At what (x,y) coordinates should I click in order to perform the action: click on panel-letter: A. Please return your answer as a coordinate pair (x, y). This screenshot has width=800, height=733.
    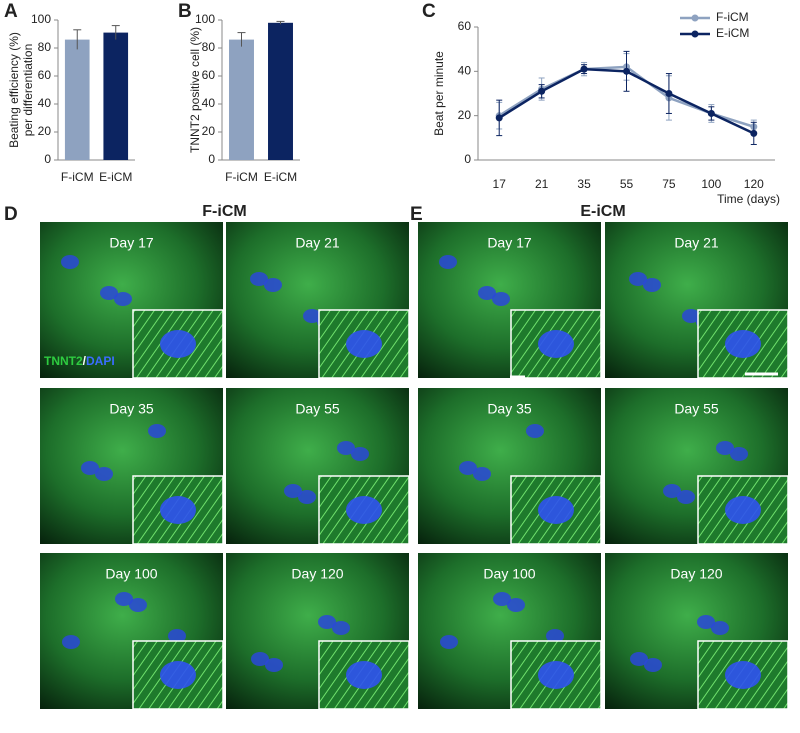
    Looking at the image, I should click on (11, 11).